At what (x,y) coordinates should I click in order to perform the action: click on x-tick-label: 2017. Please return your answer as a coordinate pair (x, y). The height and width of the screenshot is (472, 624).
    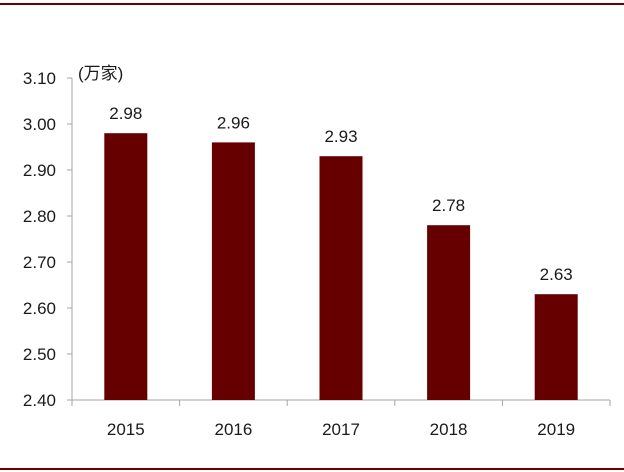
    Looking at the image, I should click on (341, 429).